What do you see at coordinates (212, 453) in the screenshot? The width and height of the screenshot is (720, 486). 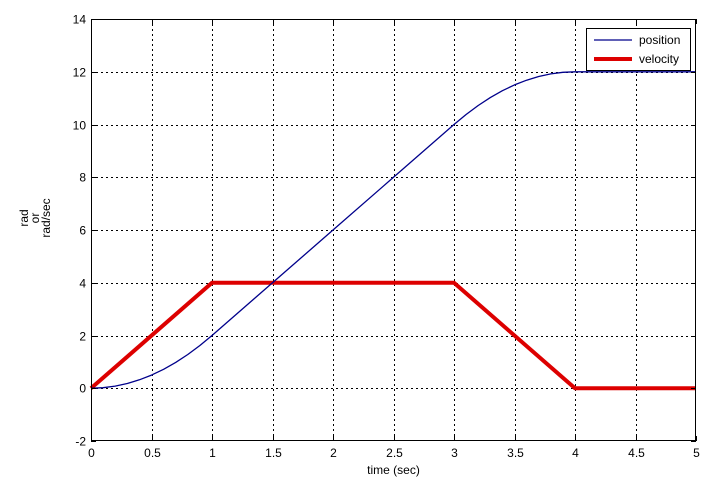 I see `x-tick-label: 1` at bounding box center [212, 453].